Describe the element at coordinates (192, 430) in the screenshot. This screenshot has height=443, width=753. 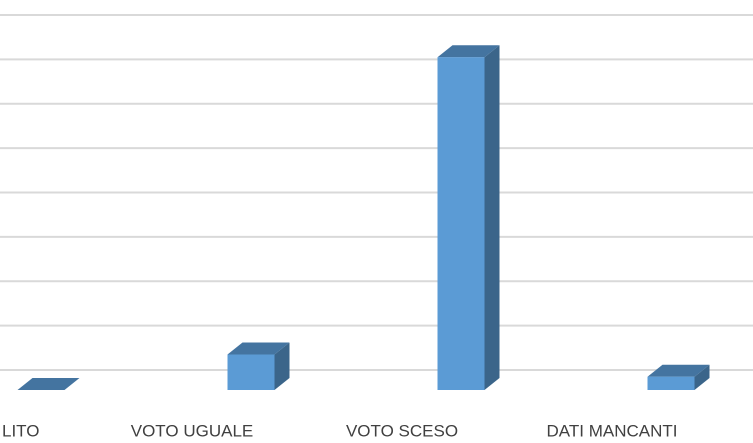
I see `x-tick-label: VOTO UGUALE` at that location.